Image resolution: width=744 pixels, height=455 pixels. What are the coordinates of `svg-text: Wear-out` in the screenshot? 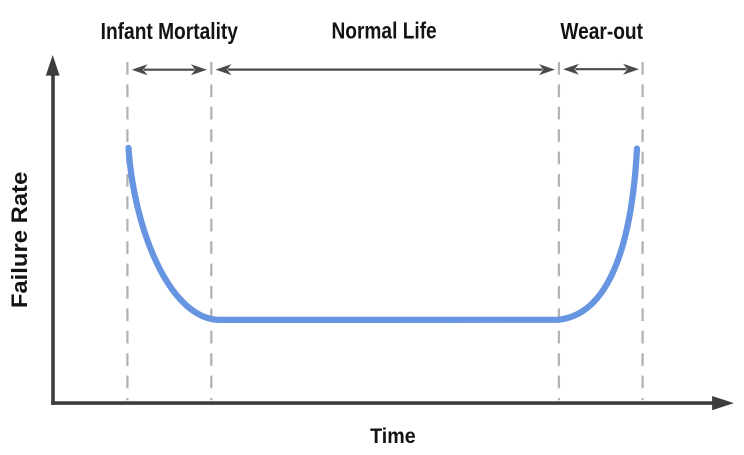 It's located at (601, 31).